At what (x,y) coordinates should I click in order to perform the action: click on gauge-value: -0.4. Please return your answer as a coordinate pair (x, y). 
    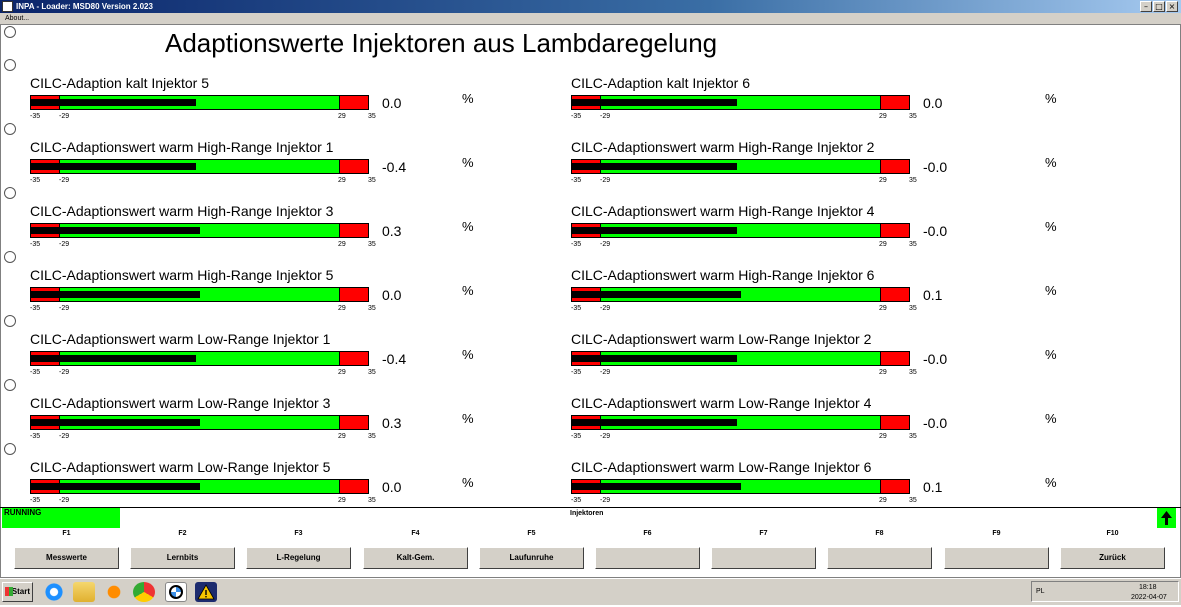
    Looking at the image, I should click on (394, 167).